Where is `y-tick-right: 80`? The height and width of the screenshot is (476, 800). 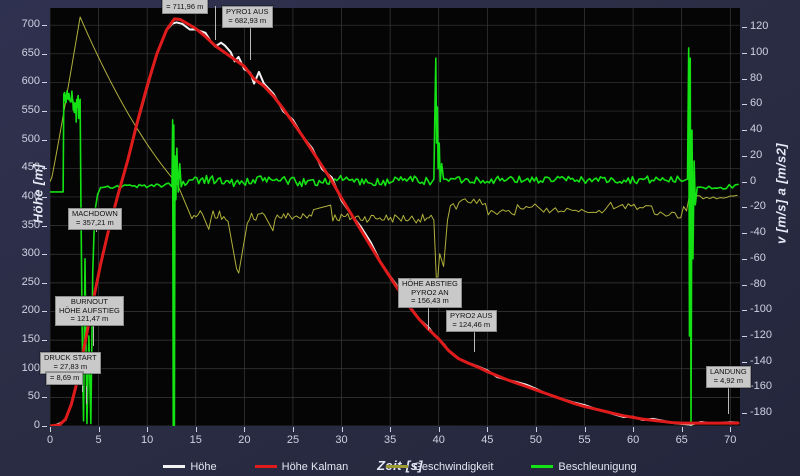 y-tick-right: 80 is located at coordinates (756, 77).